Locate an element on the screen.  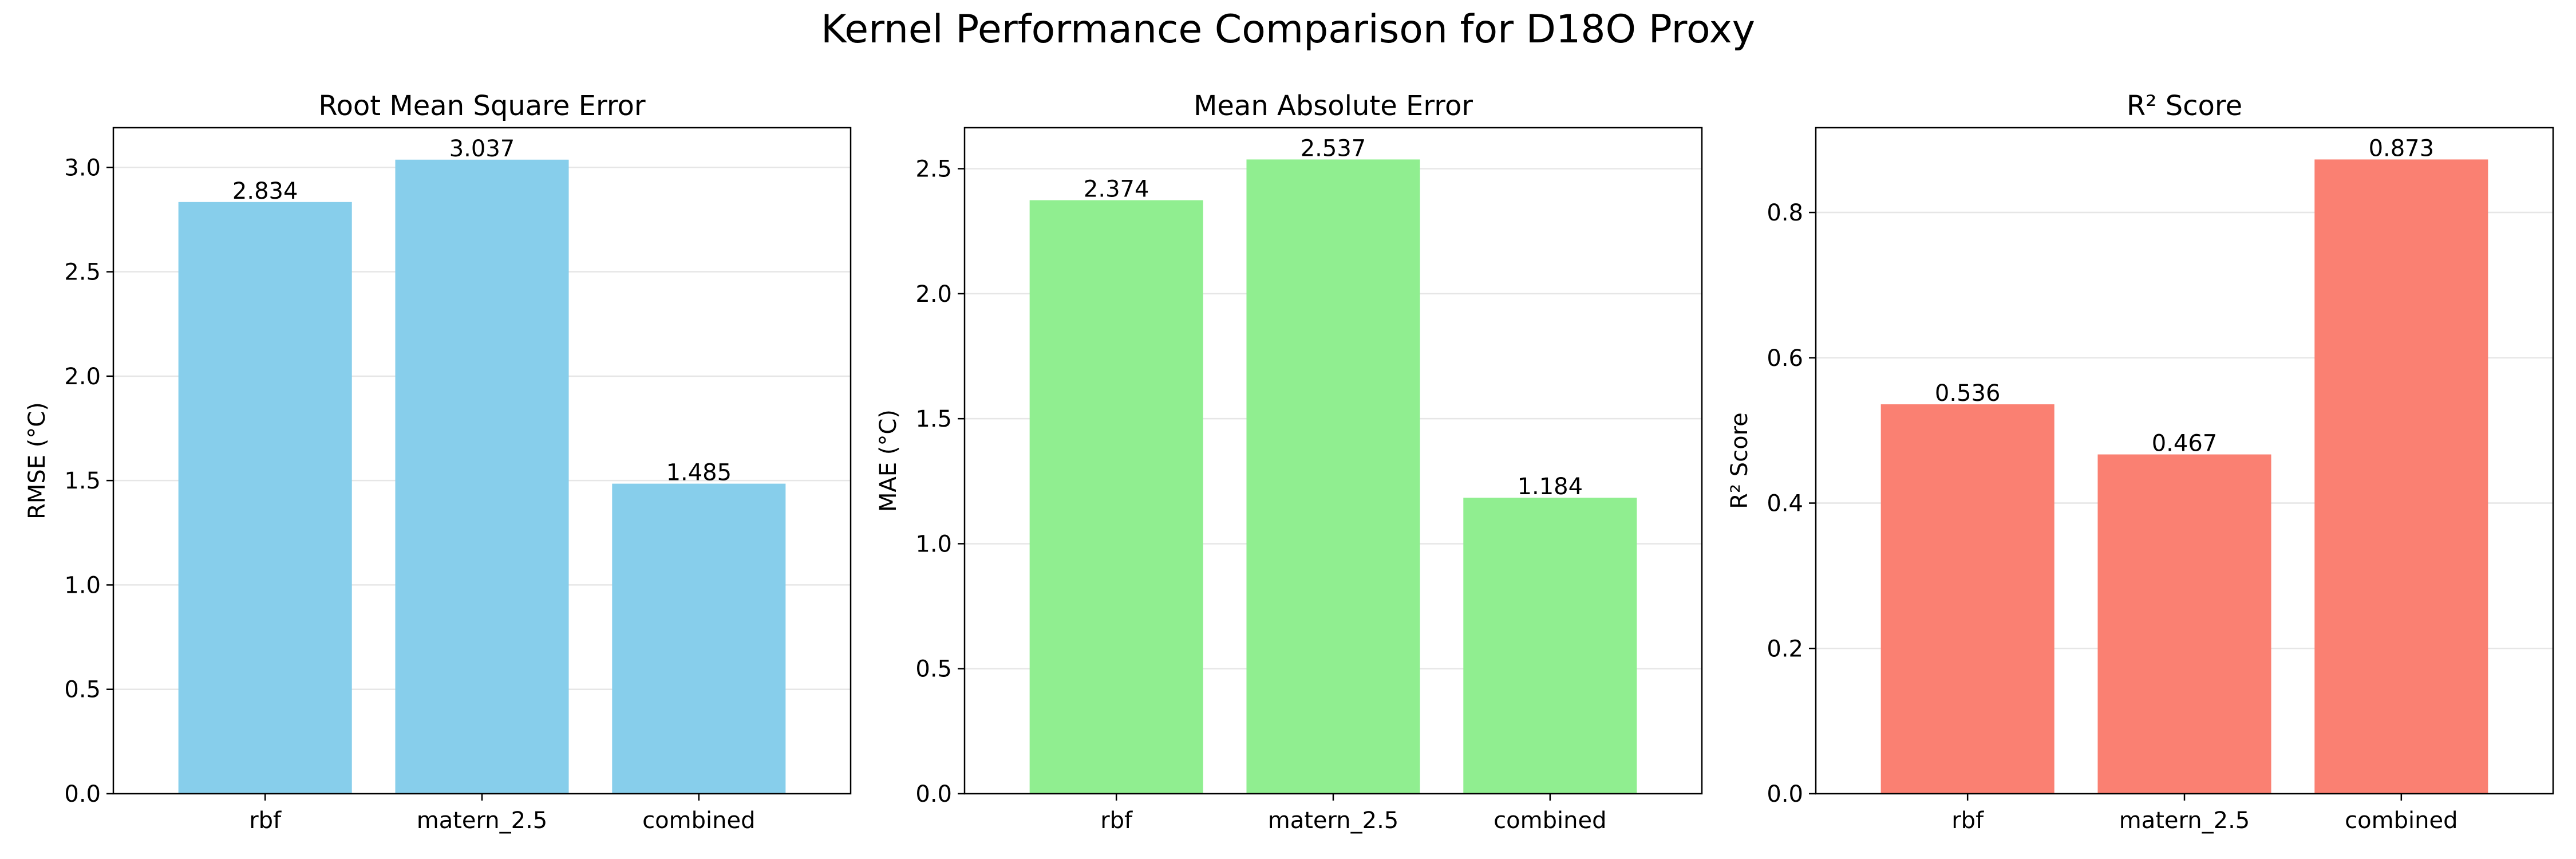
bar-value-label: 2.374 is located at coordinates (1116, 189).